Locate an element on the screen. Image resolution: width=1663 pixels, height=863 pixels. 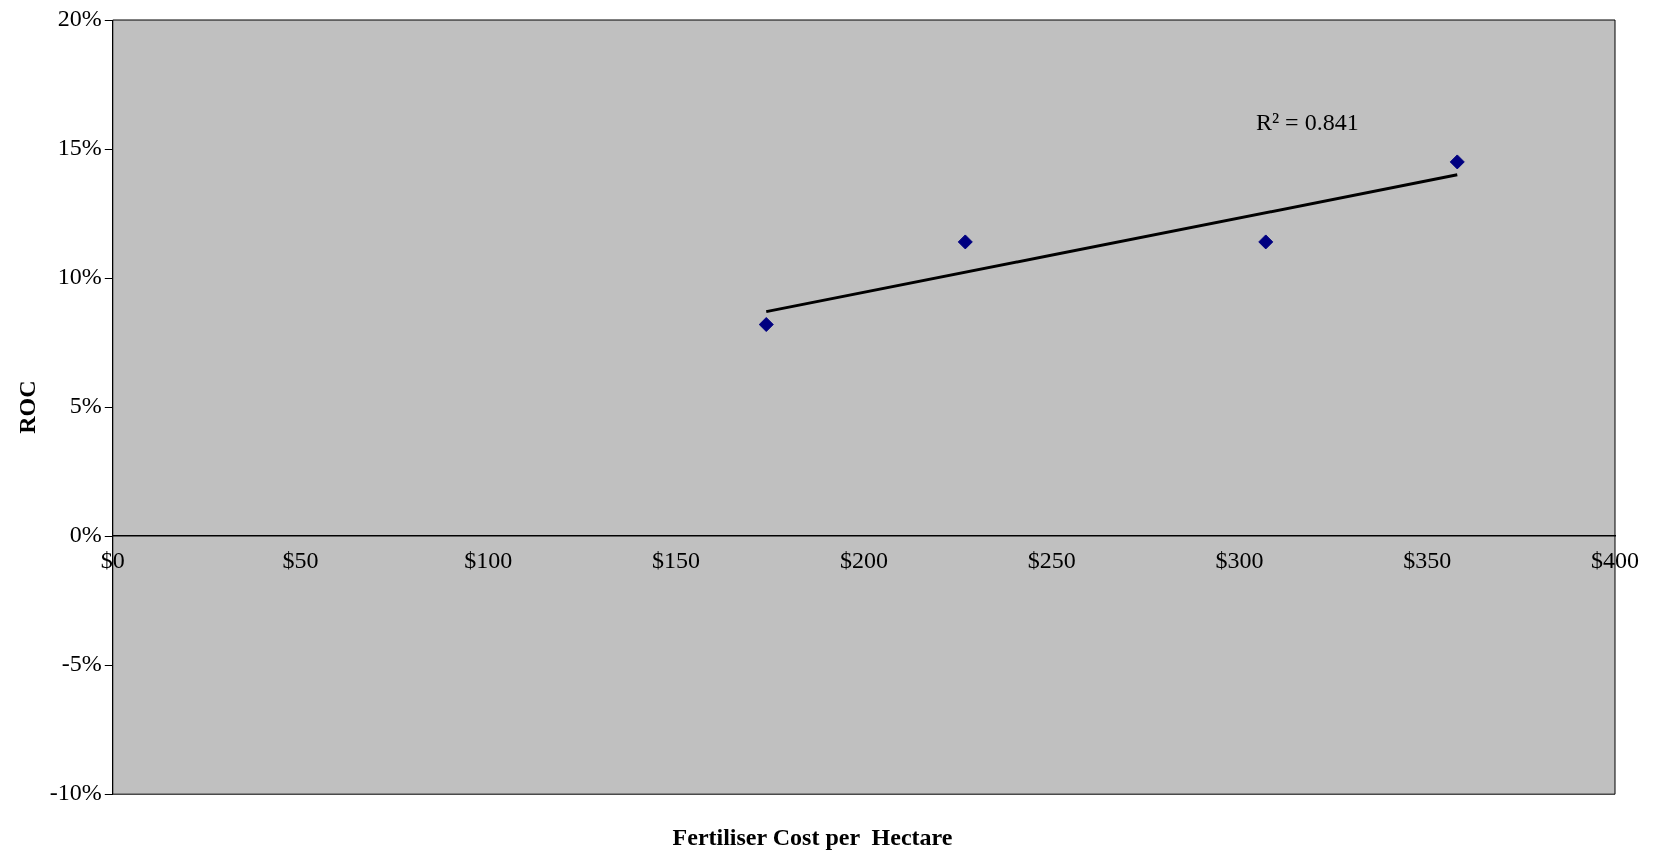
x-tick-label: $50 is located at coordinates (300, 559).